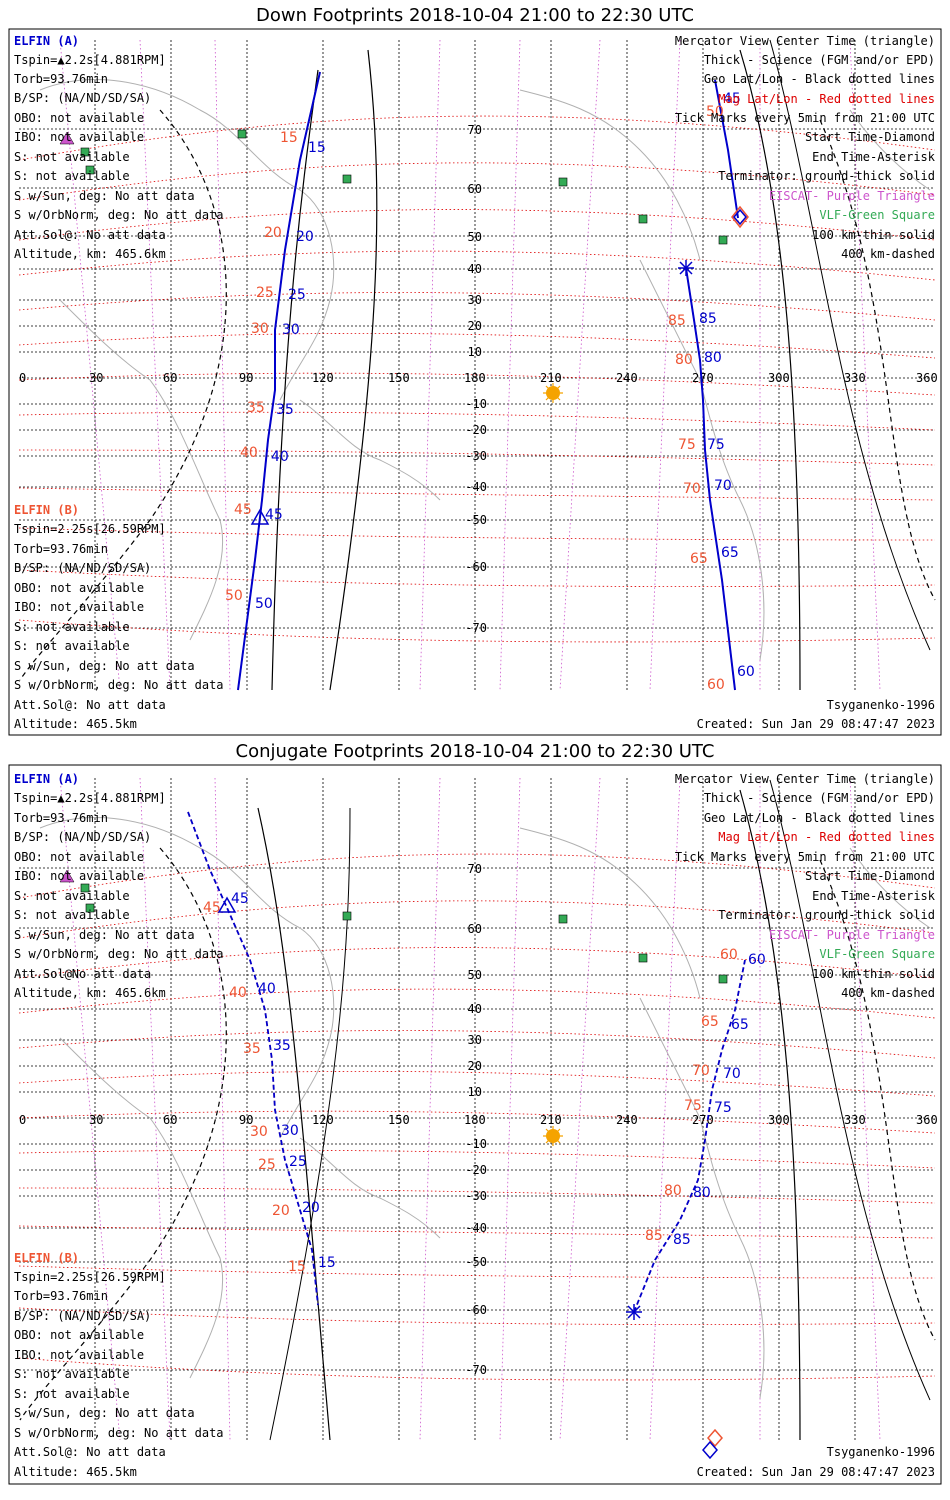 This screenshot has width=950, height=1500. What do you see at coordinates (476, 1370) in the screenshot?
I see `lat-tick: -70` at bounding box center [476, 1370].